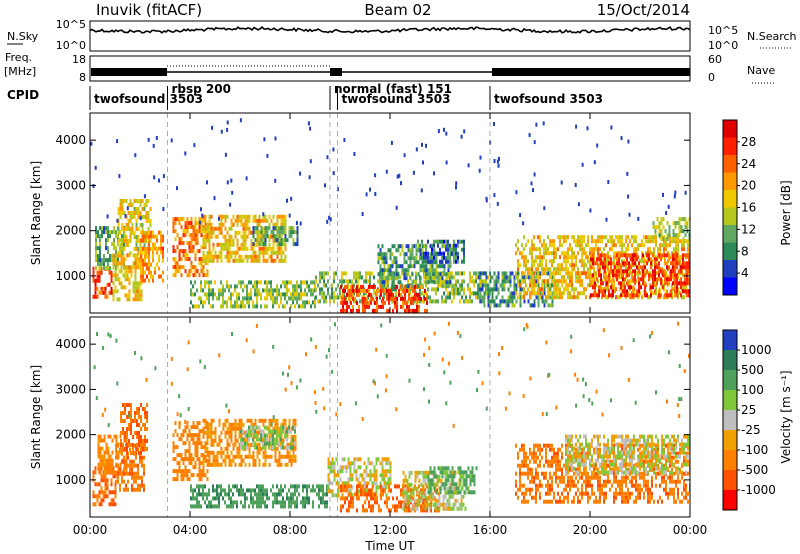  What do you see at coordinates (390, 30) in the screenshot?
I see `nsky-trace` at bounding box center [390, 30].